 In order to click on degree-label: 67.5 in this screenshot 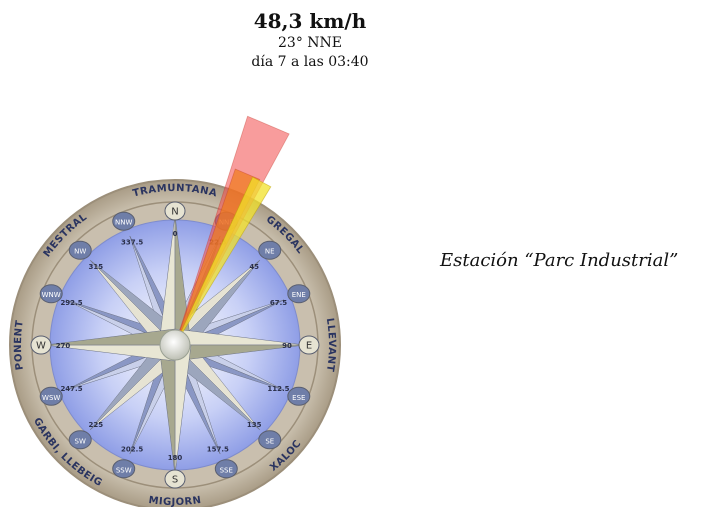, I will do `click(278, 303)`.